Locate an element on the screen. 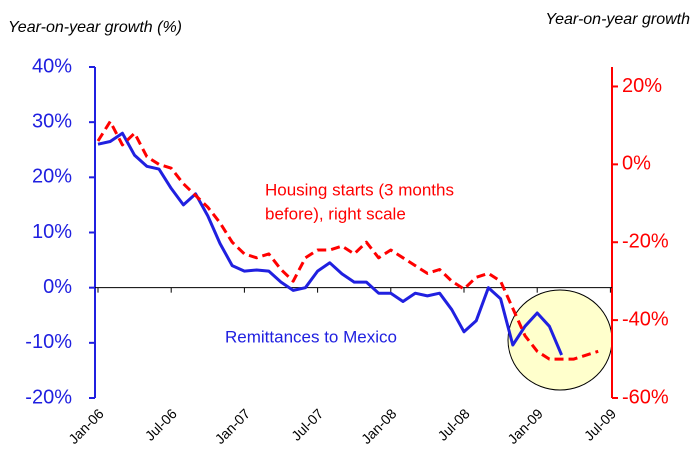 Image resolution: width=697 pixels, height=476 pixels. x-tick-label: Jan-09 is located at coordinates (525, 426).